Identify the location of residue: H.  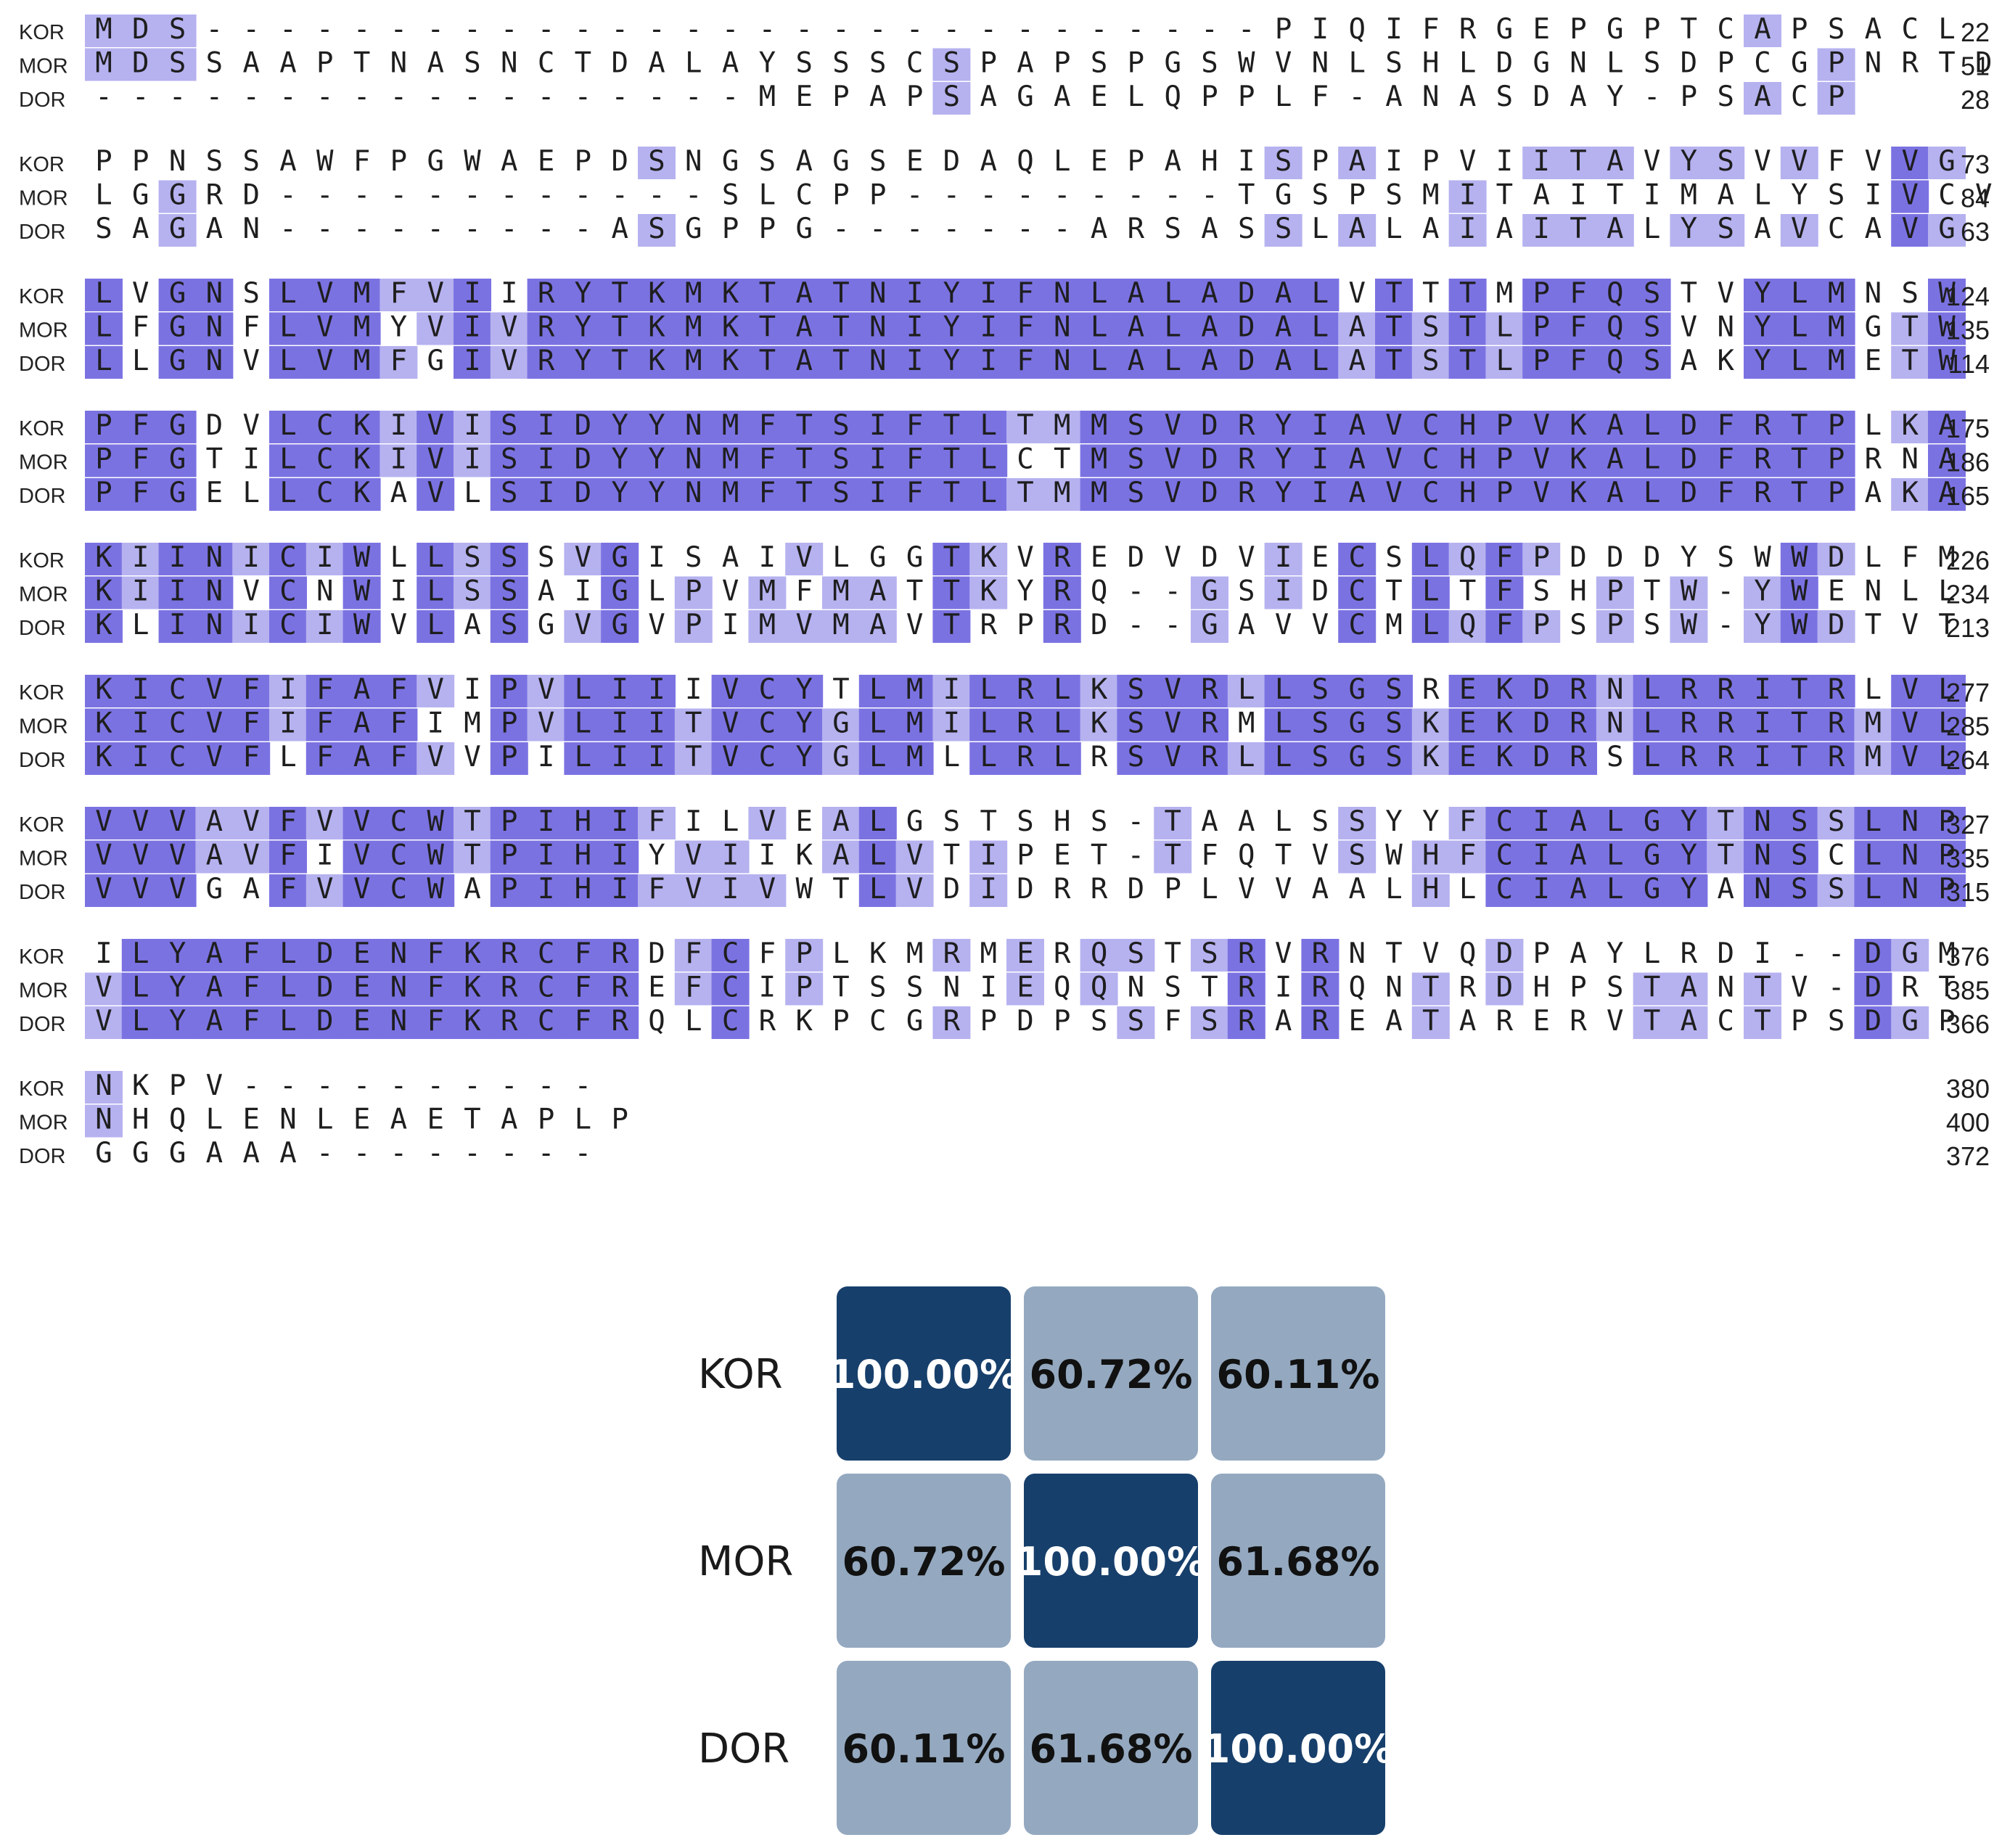
(1430, 64).